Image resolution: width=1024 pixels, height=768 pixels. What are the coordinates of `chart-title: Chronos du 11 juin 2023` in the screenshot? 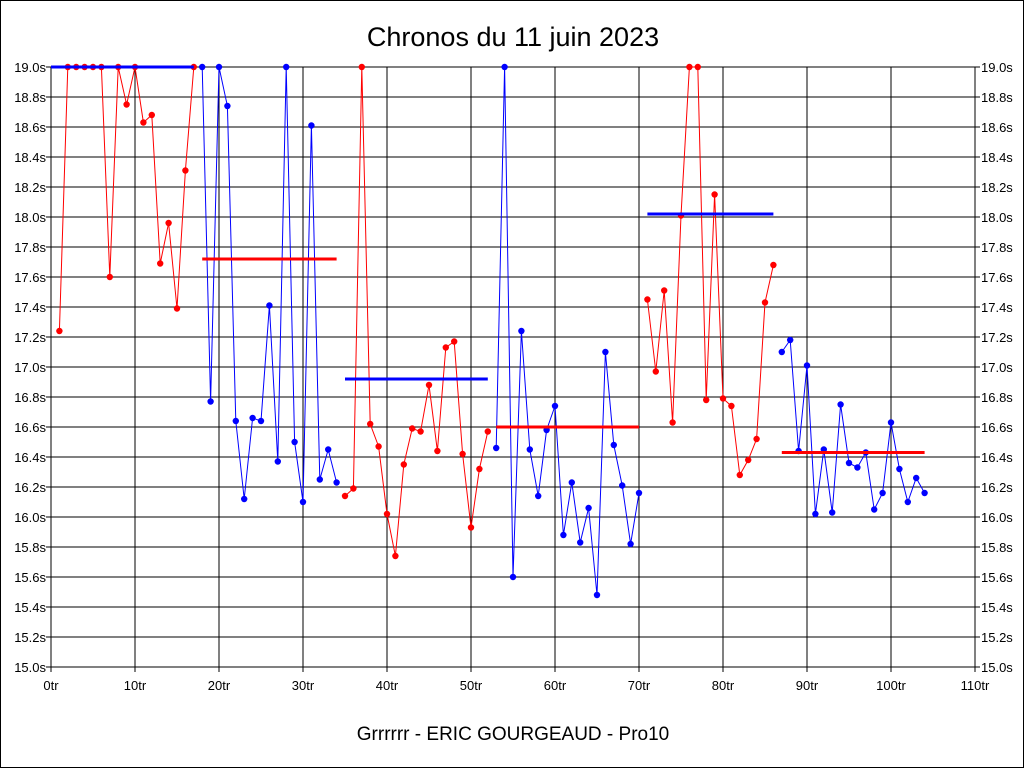 It's located at (513, 37).